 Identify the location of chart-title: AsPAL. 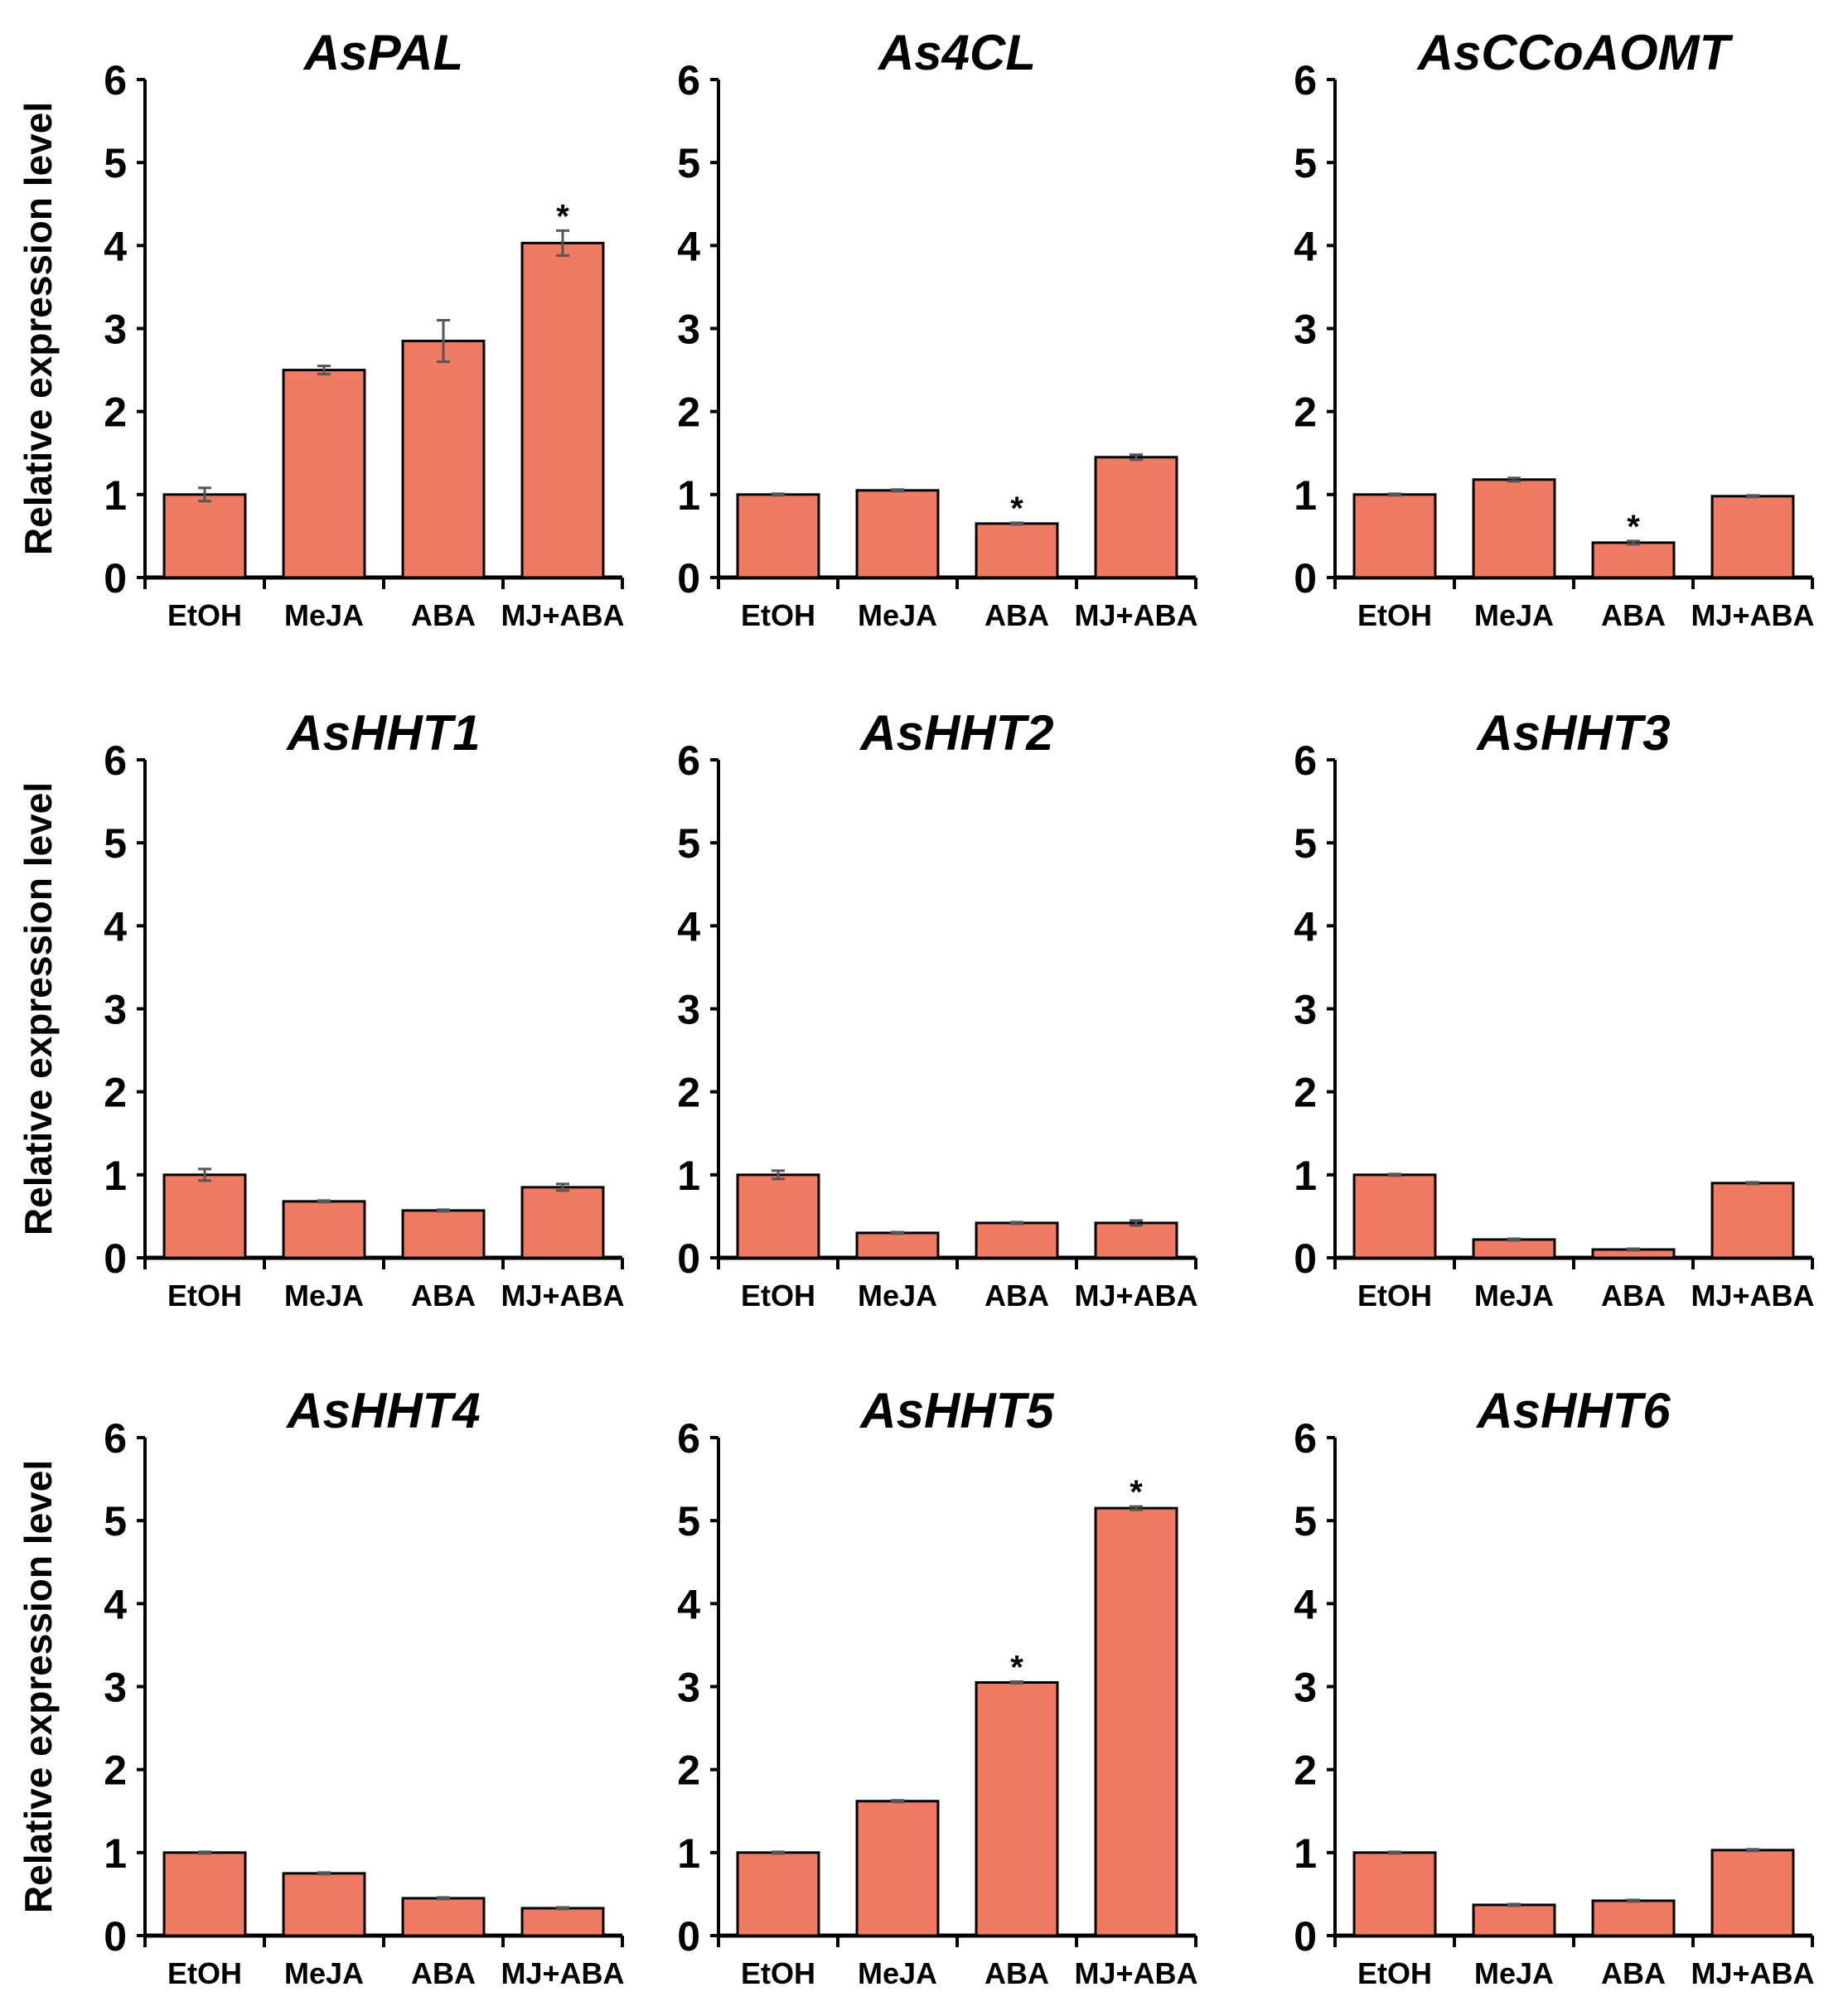
(382, 53).